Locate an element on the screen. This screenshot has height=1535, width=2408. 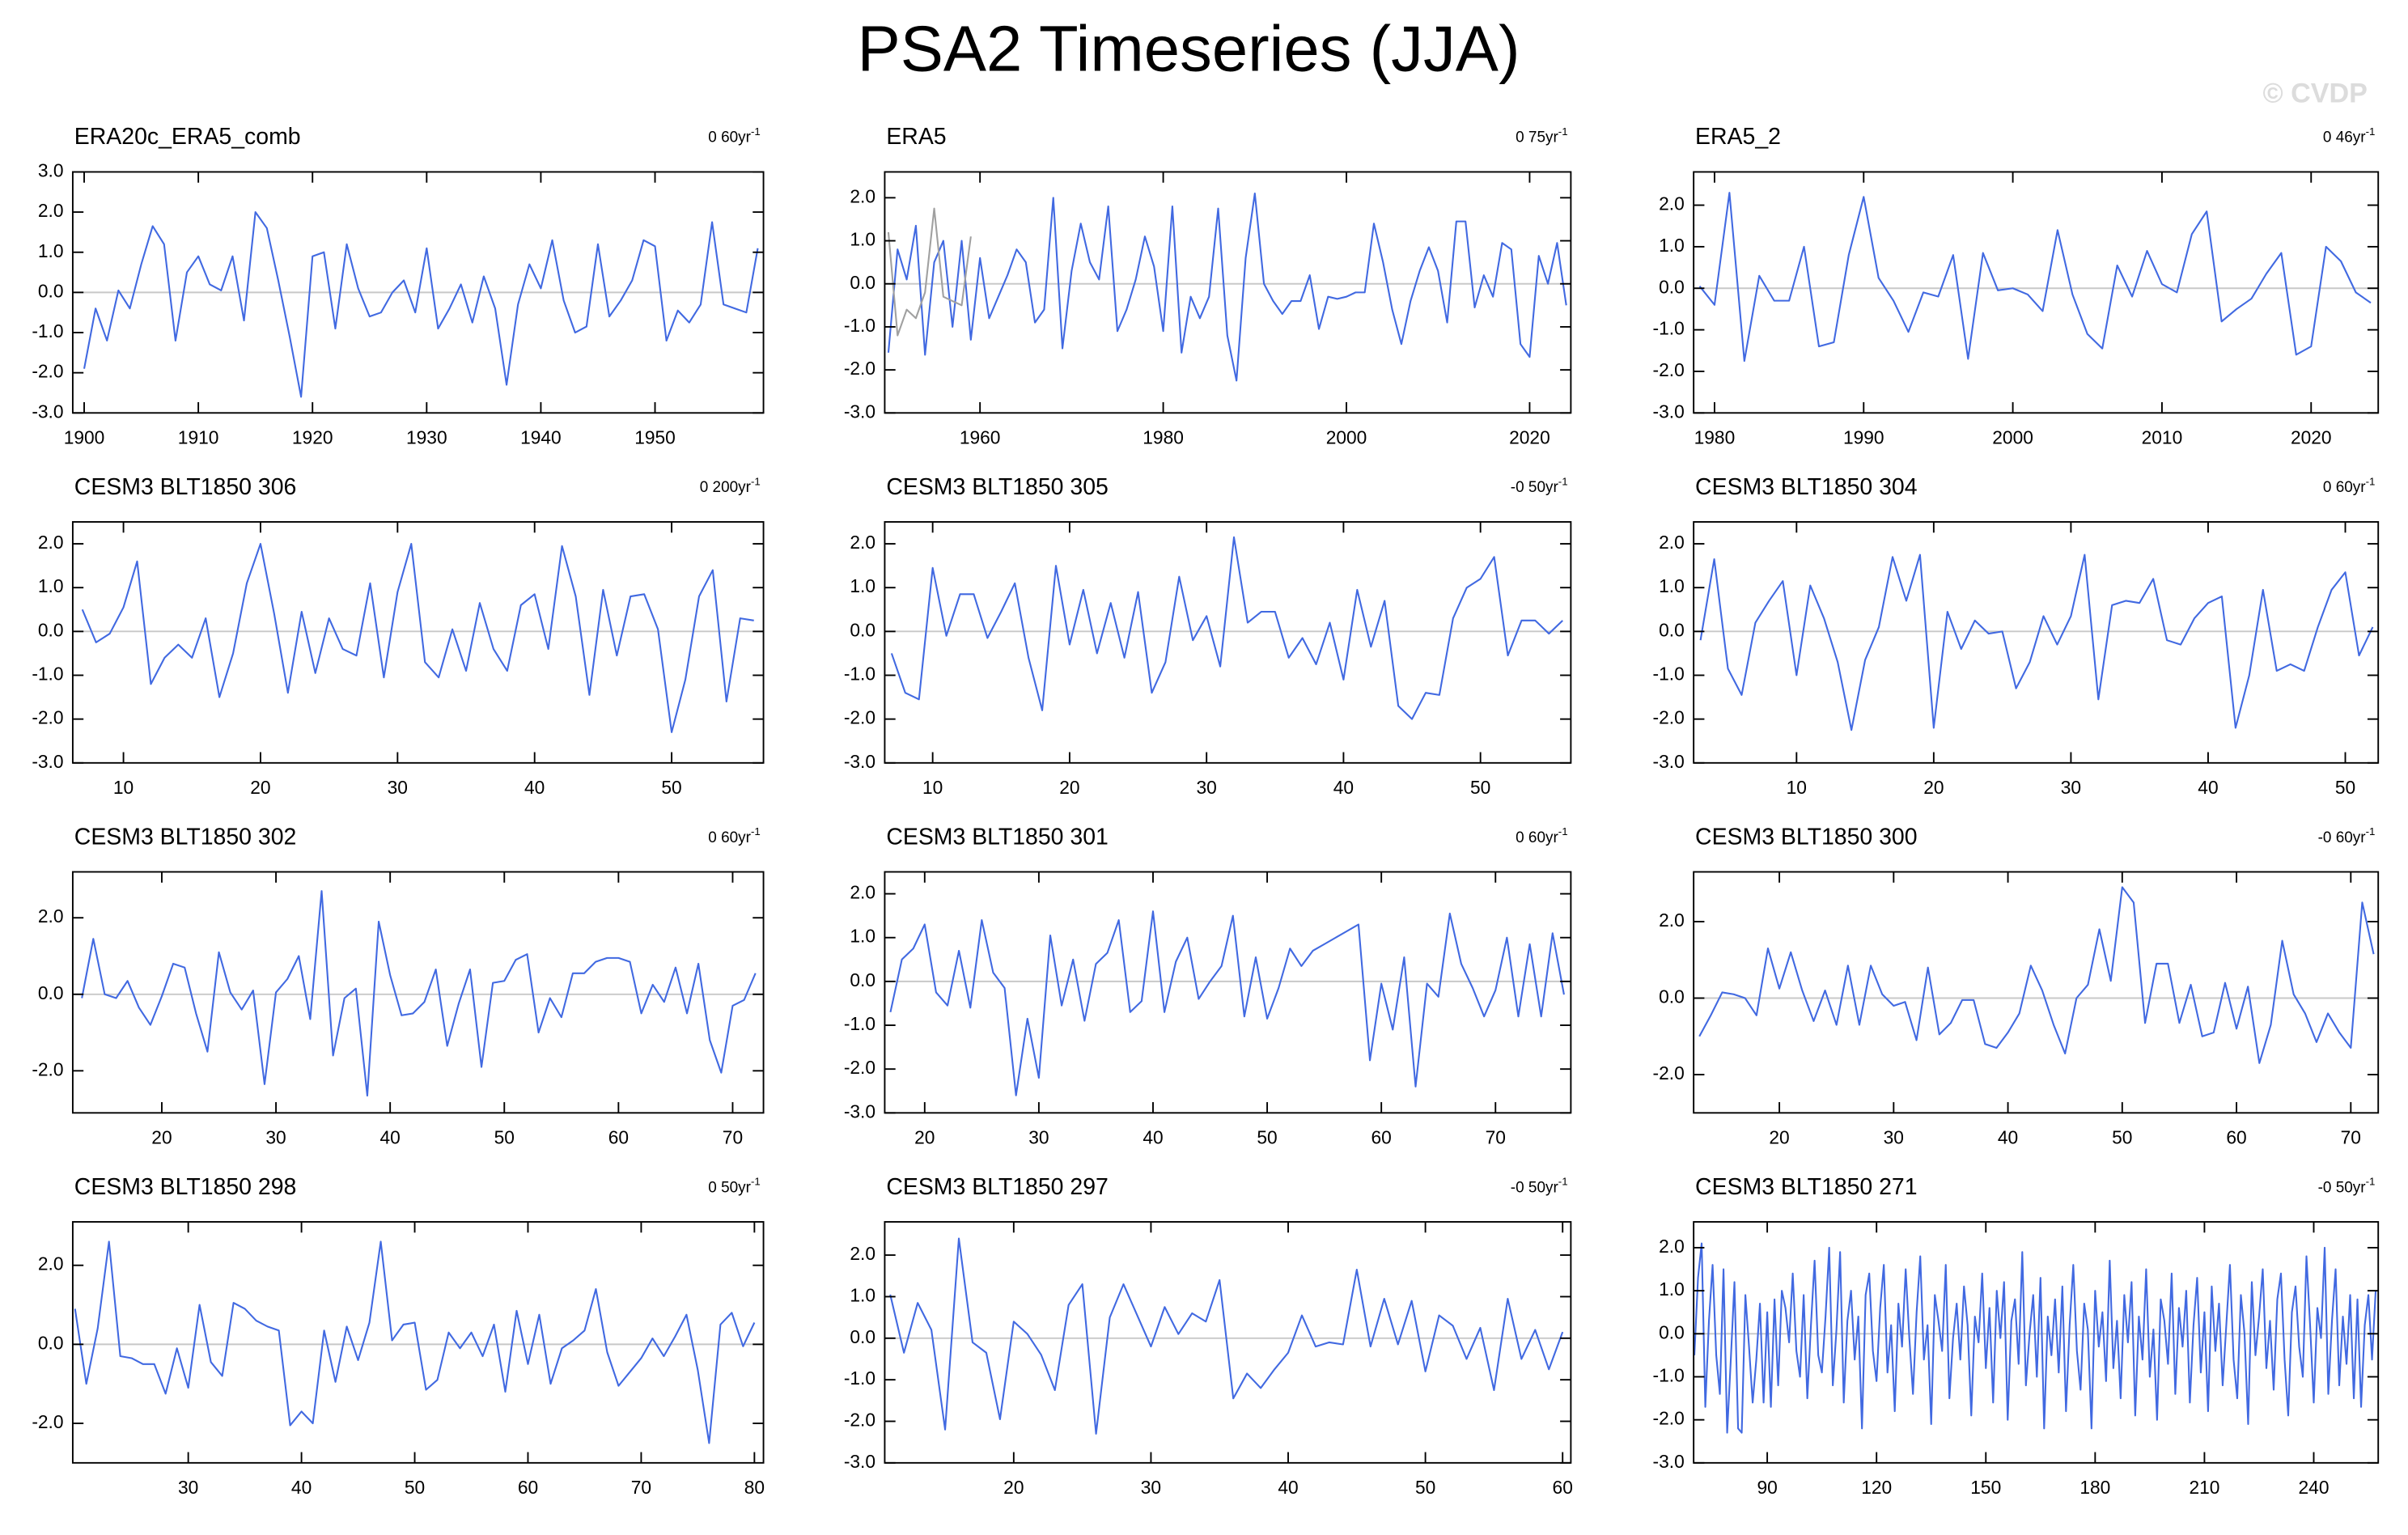
panel-title: CESM3 BLT1850 305 is located at coordinates (997, 487).